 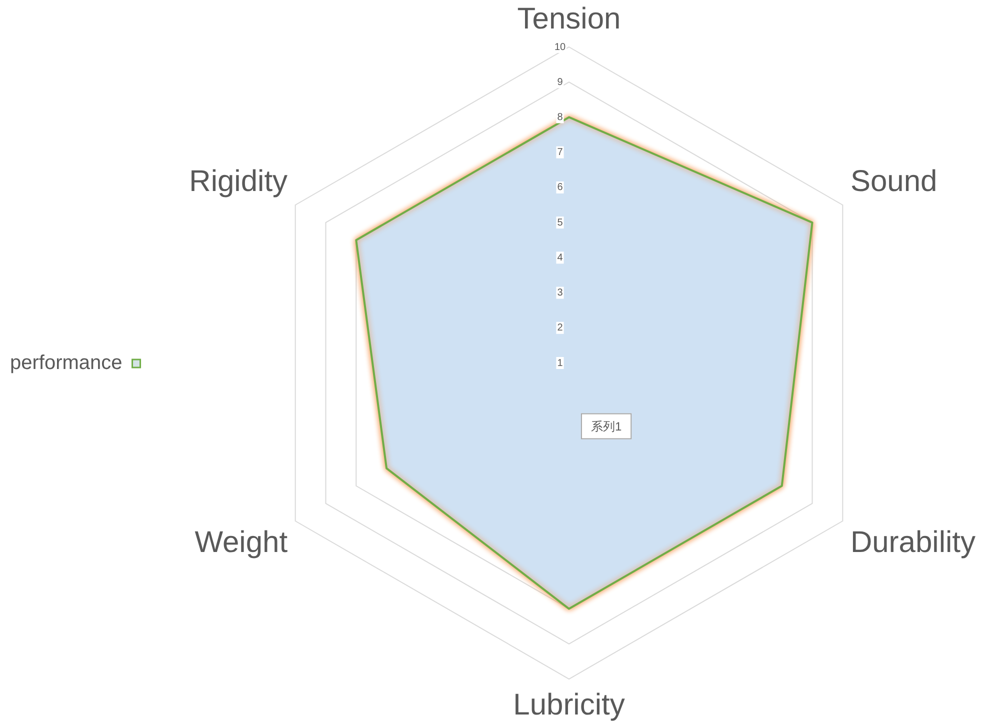 What do you see at coordinates (560, 363) in the screenshot?
I see `y-tick-label: 1` at bounding box center [560, 363].